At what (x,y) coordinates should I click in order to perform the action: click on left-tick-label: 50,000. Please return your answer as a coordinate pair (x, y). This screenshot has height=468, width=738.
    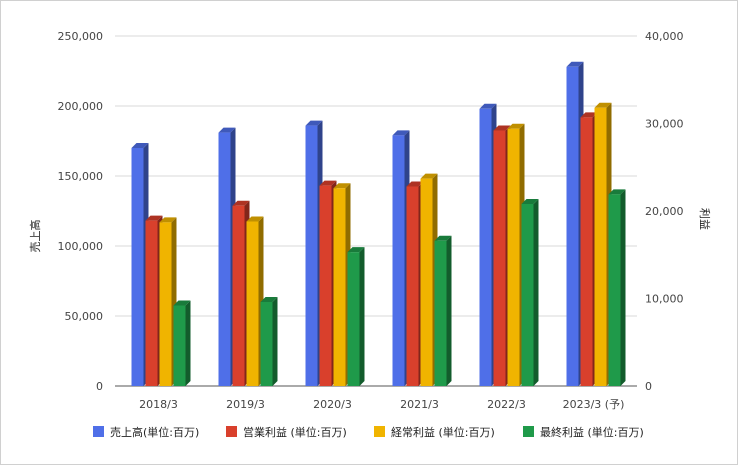
    Looking at the image, I should click on (84, 316).